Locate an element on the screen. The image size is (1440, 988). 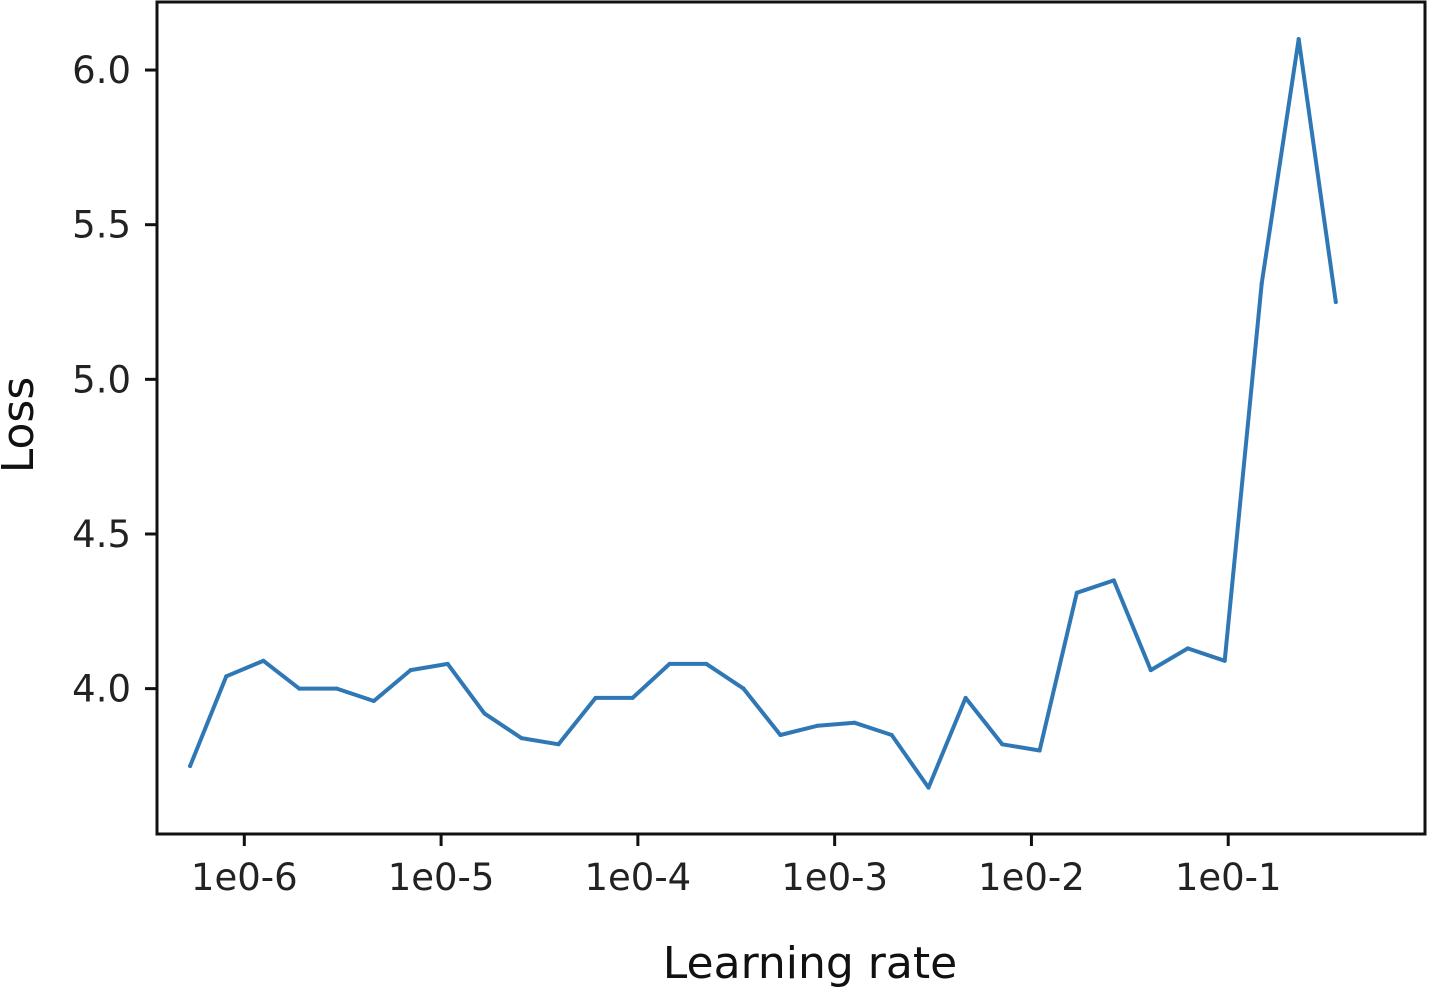
x-tick-label: 1e0-1 is located at coordinates (1228, 877).